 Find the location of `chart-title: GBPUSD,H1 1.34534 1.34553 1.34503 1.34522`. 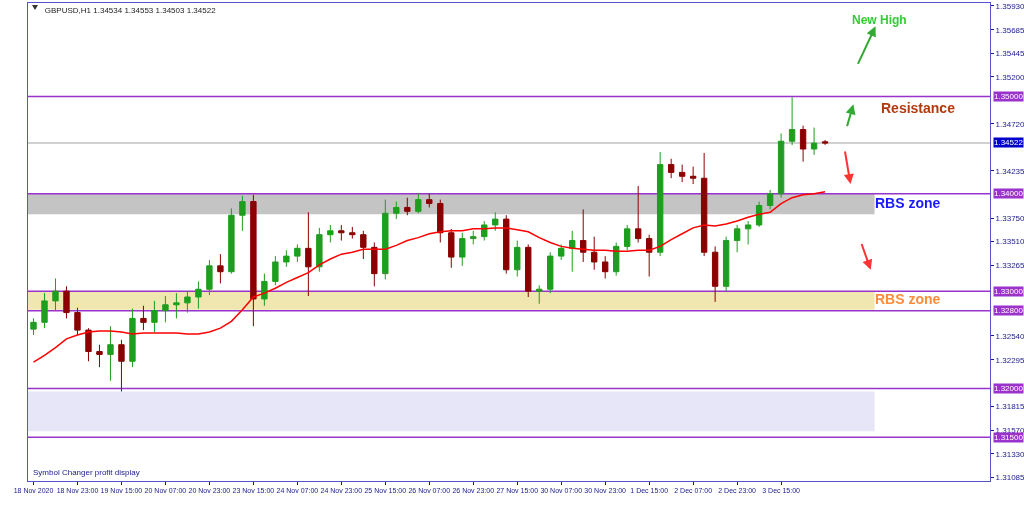

chart-title: GBPUSD,H1 1.34534 1.34553 1.34503 1.34522 is located at coordinates (130, 11).